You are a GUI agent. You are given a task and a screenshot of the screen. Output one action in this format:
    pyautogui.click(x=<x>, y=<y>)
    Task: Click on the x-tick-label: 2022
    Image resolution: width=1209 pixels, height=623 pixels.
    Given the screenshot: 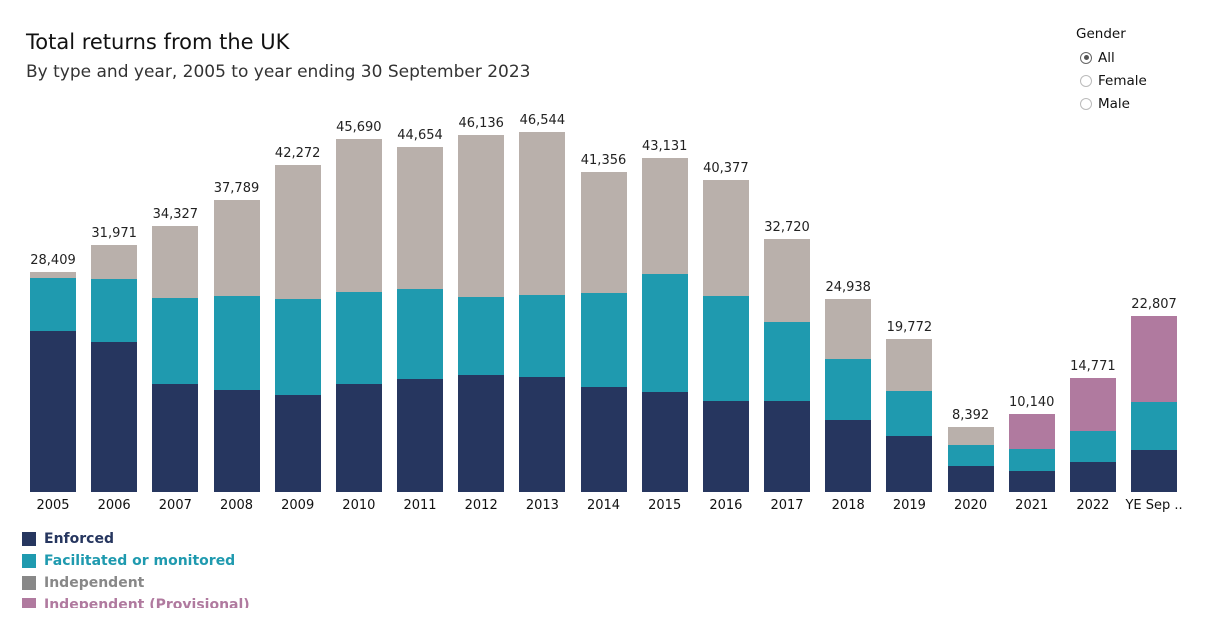 What is the action you would take?
    pyautogui.click(x=1093, y=505)
    